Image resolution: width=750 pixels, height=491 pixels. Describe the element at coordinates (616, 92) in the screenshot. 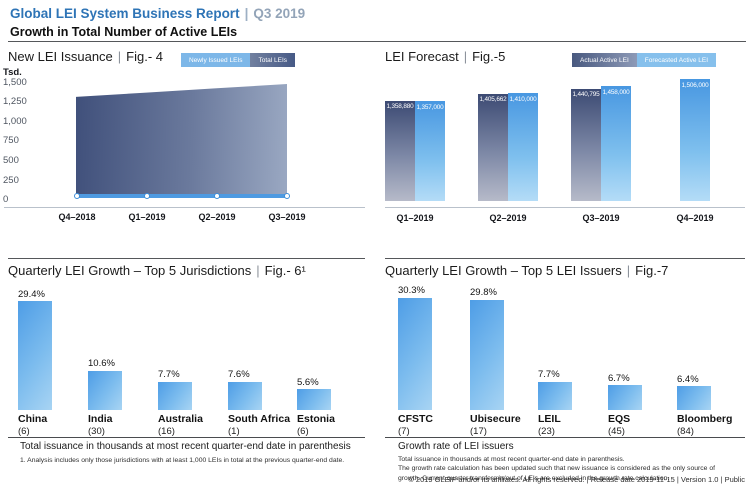

I see `bar-value-label: 1,458,000` at that location.